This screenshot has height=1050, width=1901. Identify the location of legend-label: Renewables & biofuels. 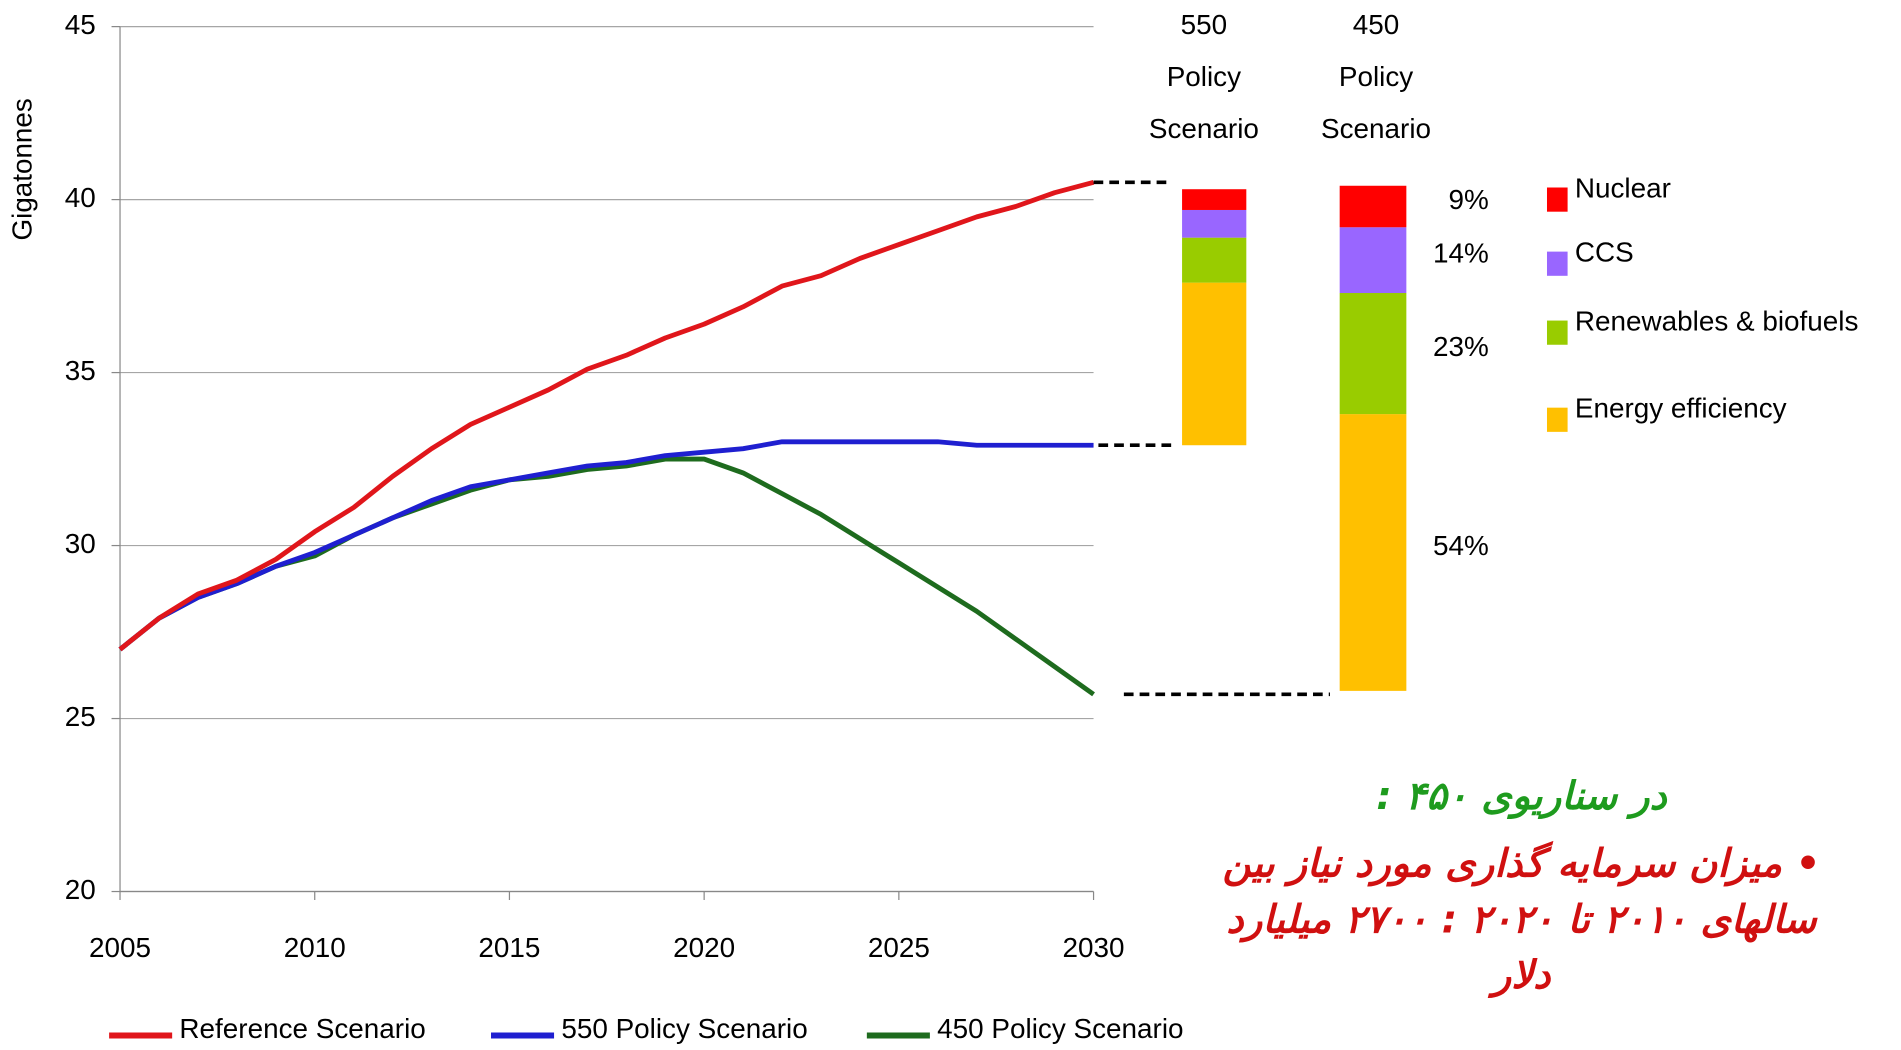
(1717, 320).